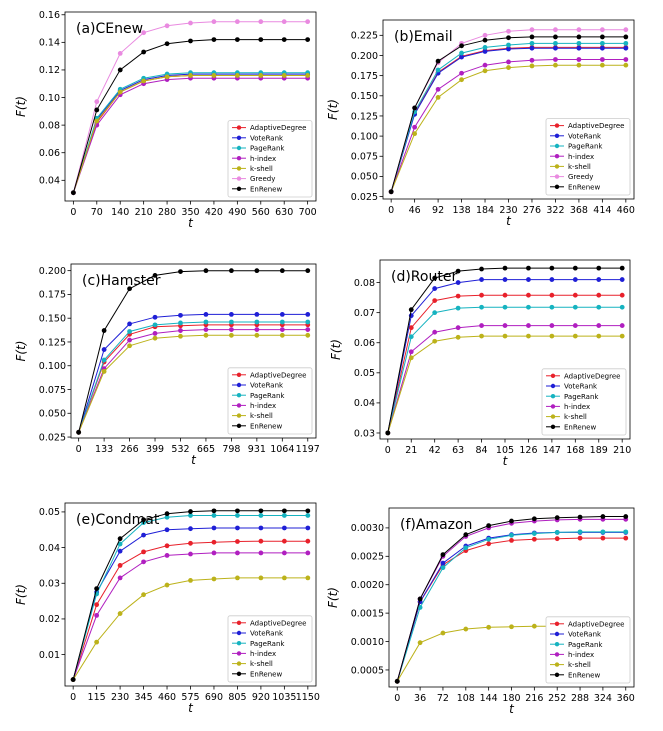 The width and height of the screenshot is (663, 731). Describe the element at coordinates (49, 548) in the screenshot. I see `y-tick-label: 0.04` at that location.